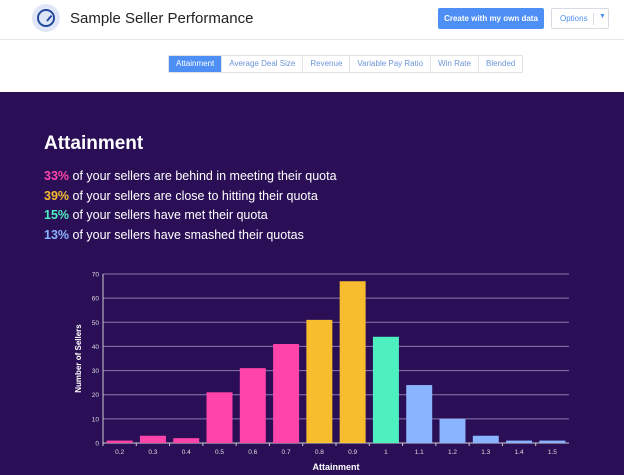  Describe the element at coordinates (574, 18) in the screenshot. I see `options-label: Options` at that location.